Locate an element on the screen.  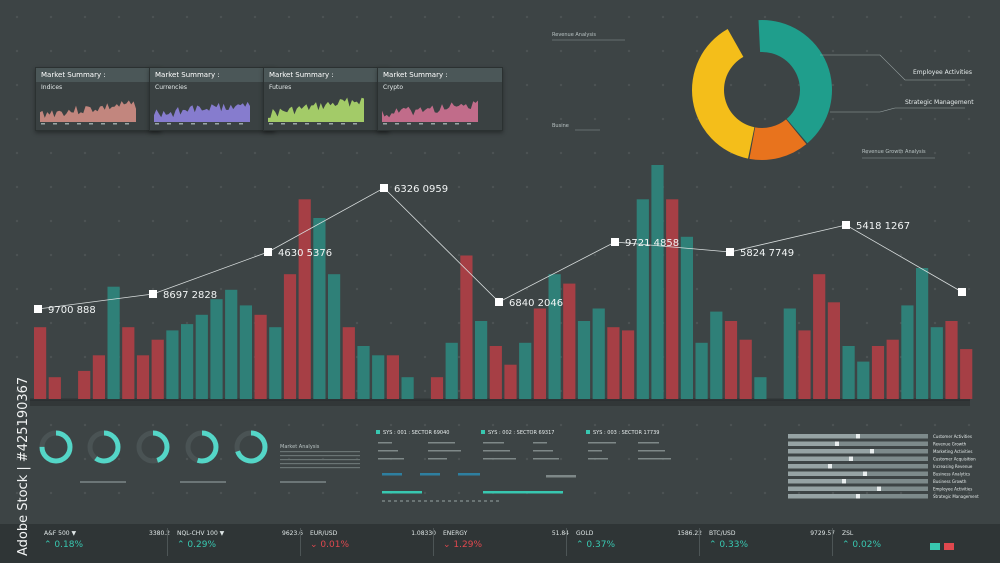
bar-shadow is located at coordinates (500, 403).